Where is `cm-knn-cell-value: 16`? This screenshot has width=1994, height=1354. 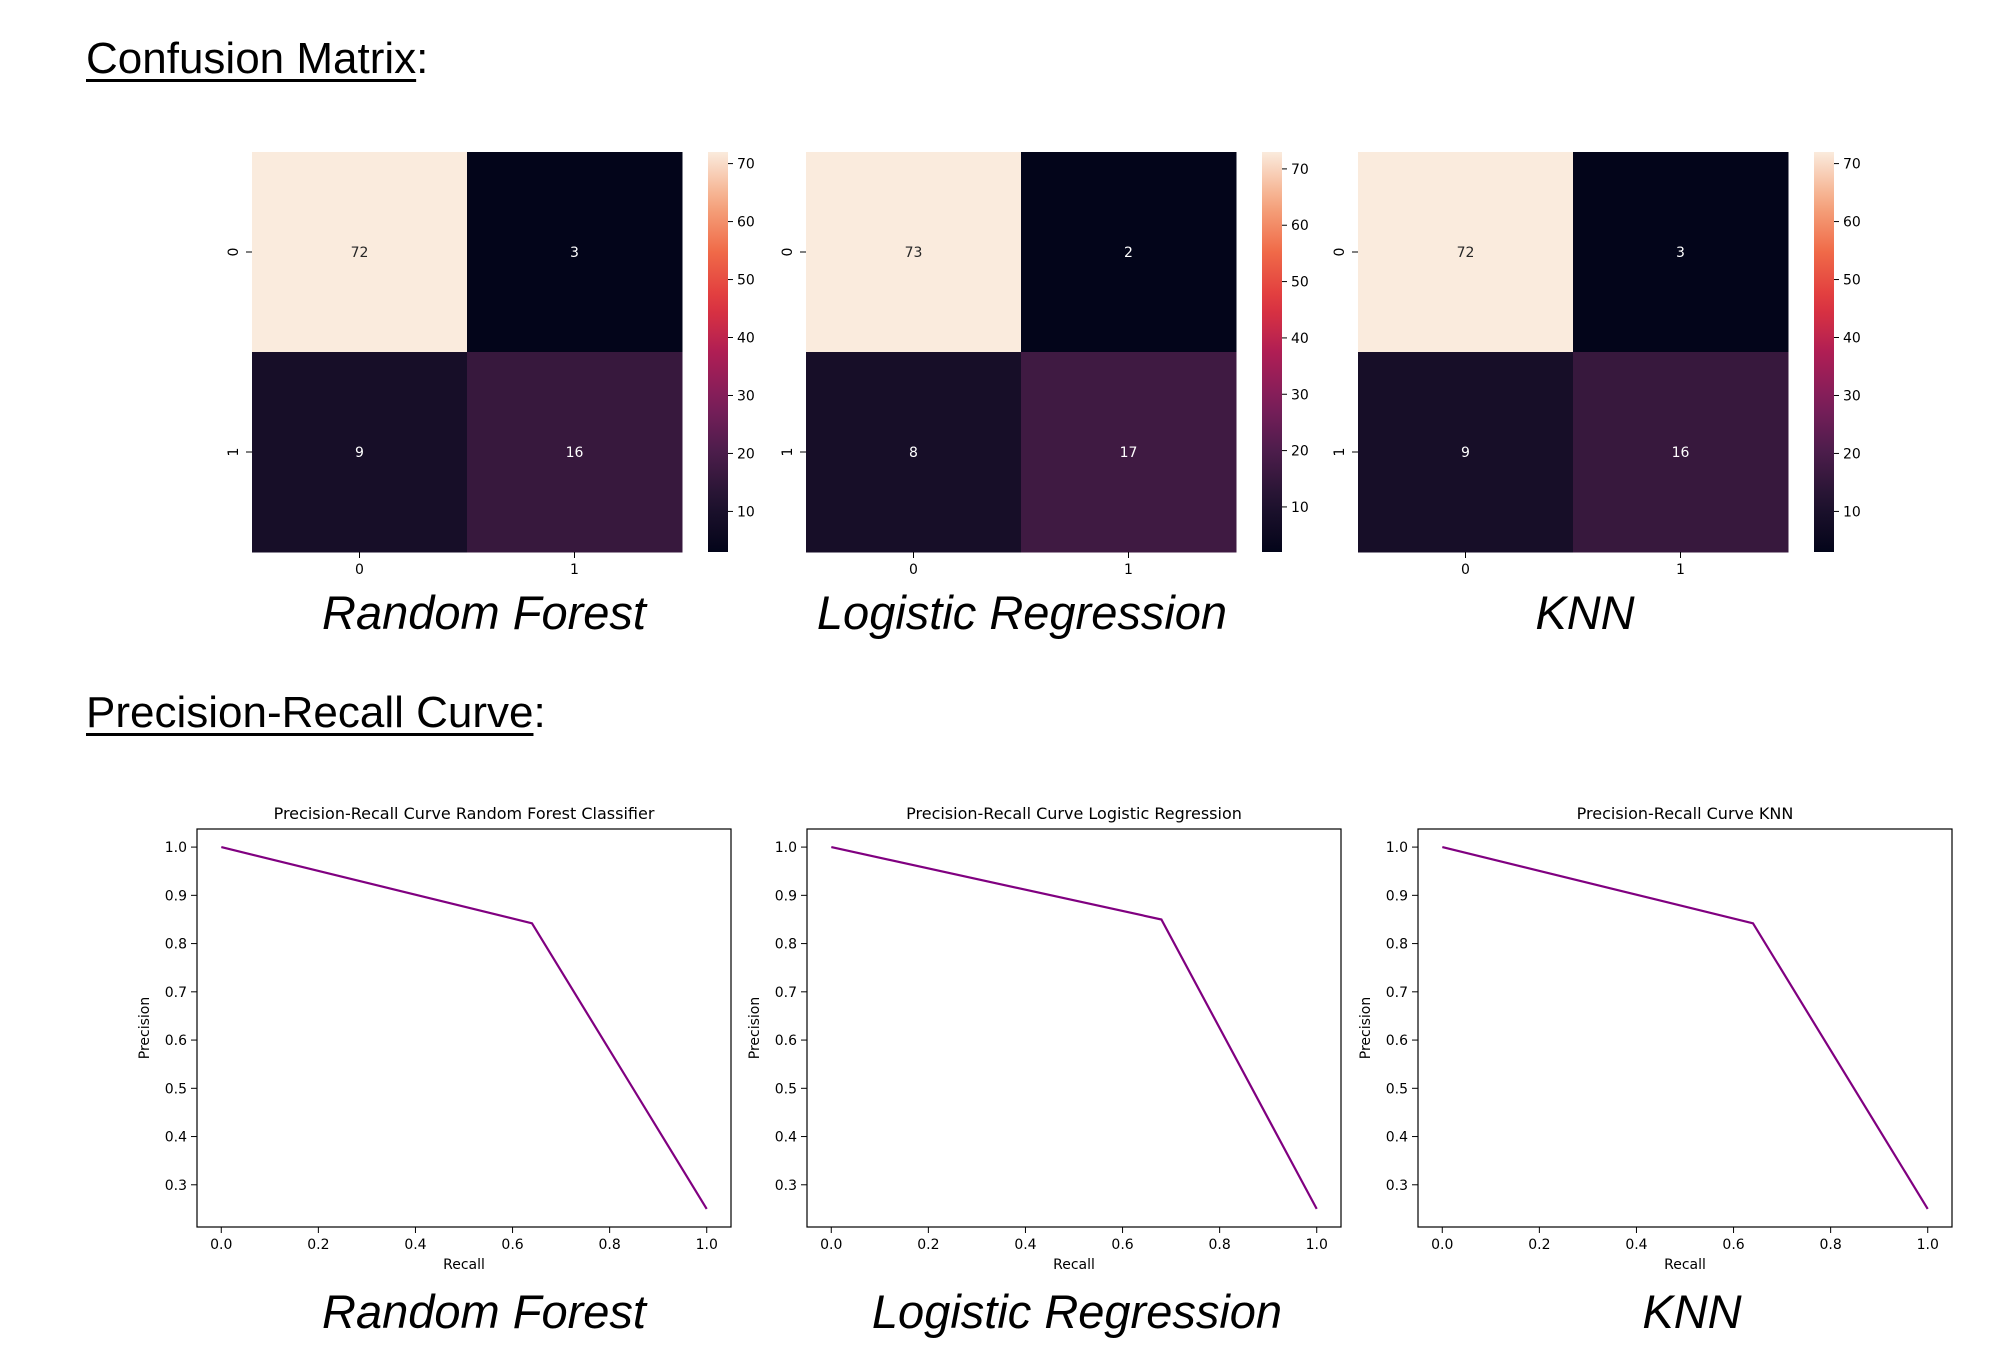 cm-knn-cell-value: 16 is located at coordinates (1681, 453).